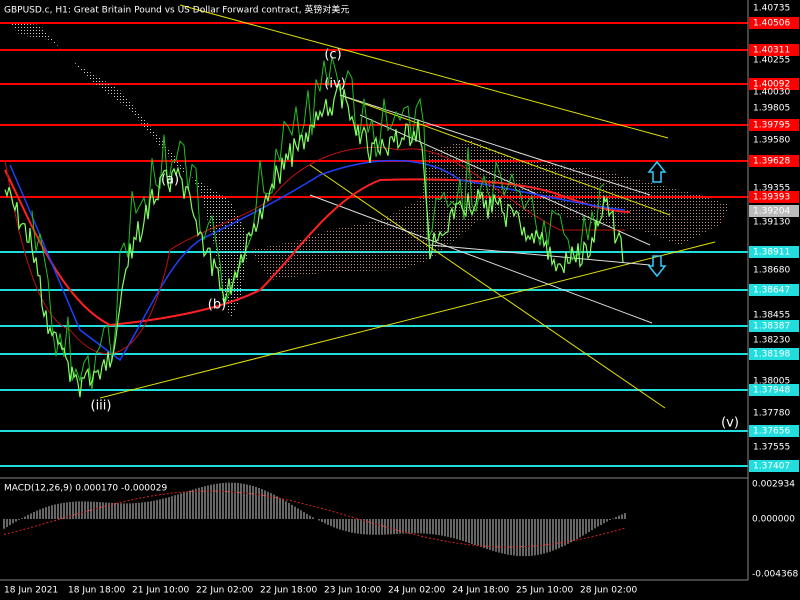  I want to click on price-label: 1.40092, so click(771, 85).